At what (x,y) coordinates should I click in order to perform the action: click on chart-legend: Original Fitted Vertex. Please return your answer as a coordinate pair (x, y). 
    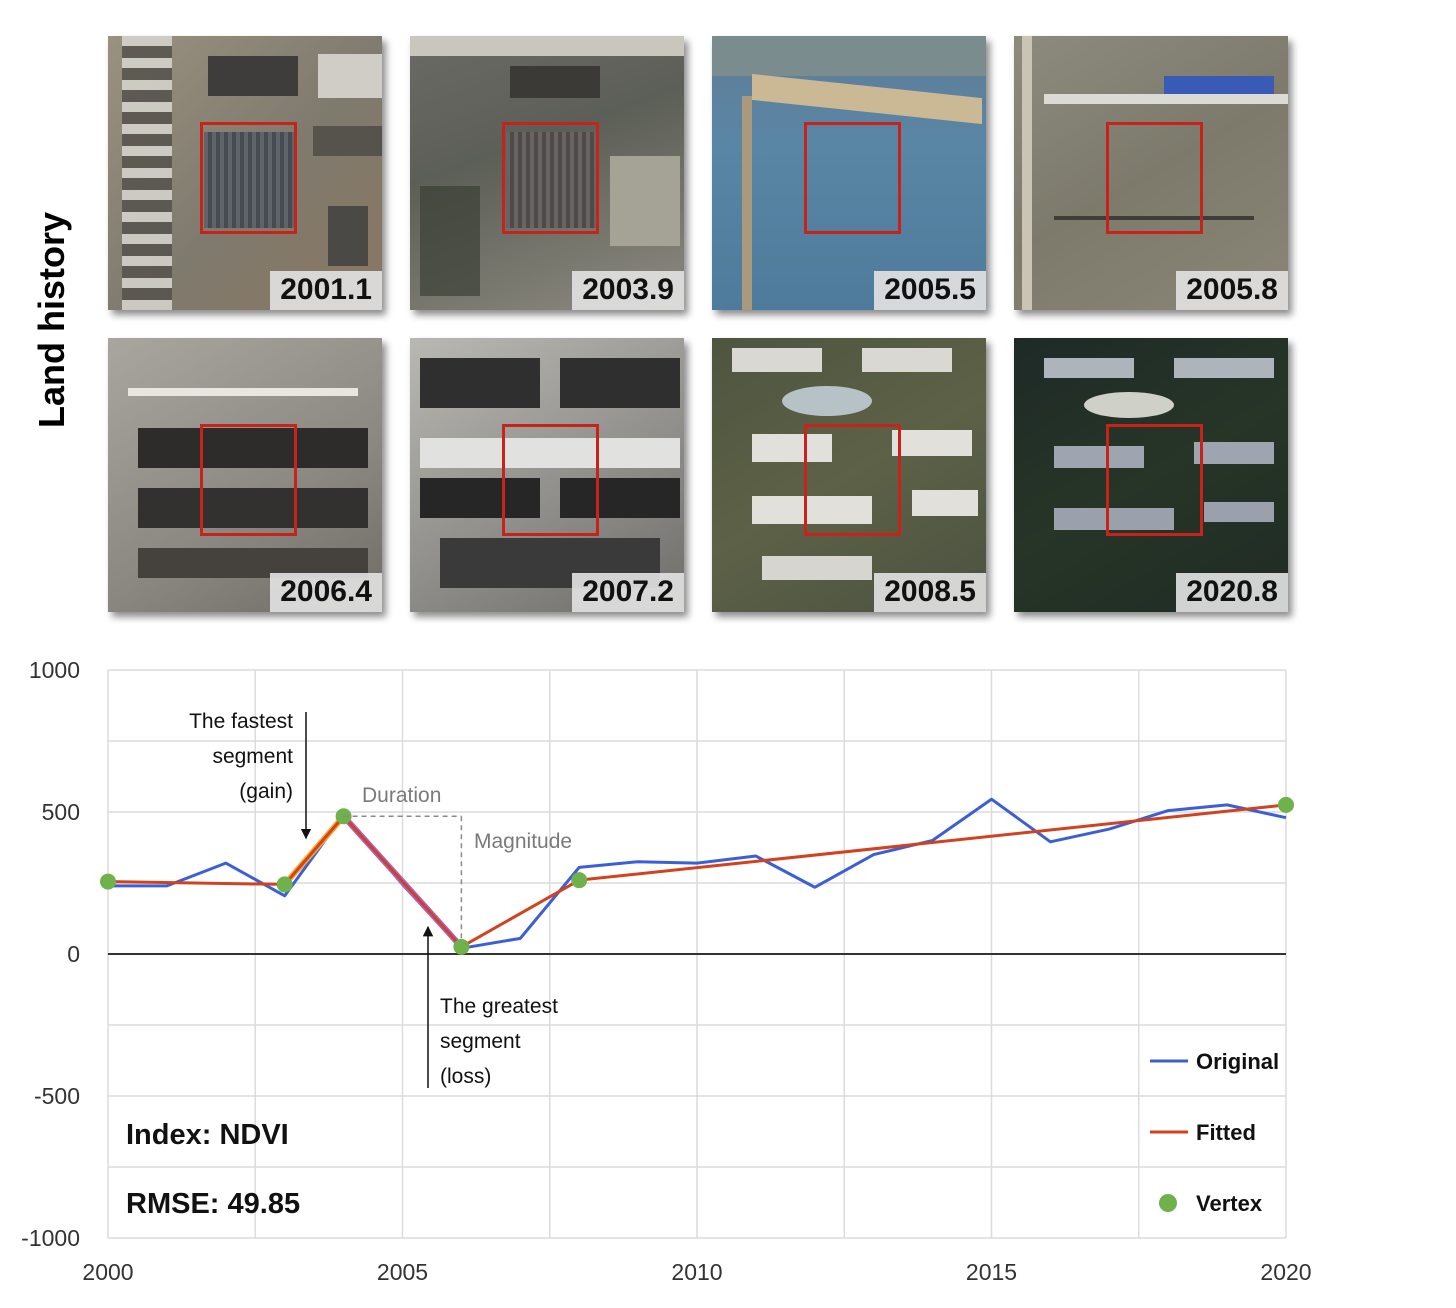
    Looking at the image, I should click on (1214, 1132).